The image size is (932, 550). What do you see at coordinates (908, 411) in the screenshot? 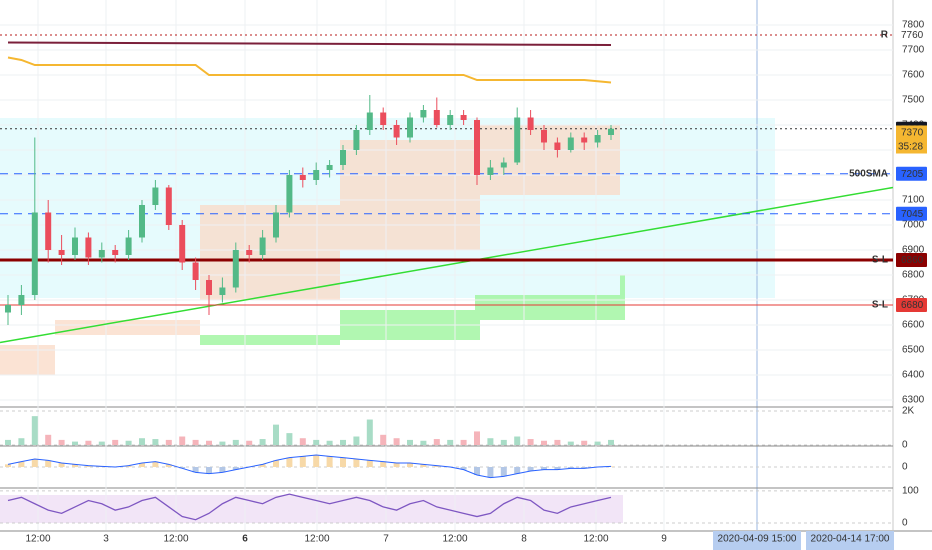
I see `pane-tick-label: 2K` at bounding box center [908, 411].